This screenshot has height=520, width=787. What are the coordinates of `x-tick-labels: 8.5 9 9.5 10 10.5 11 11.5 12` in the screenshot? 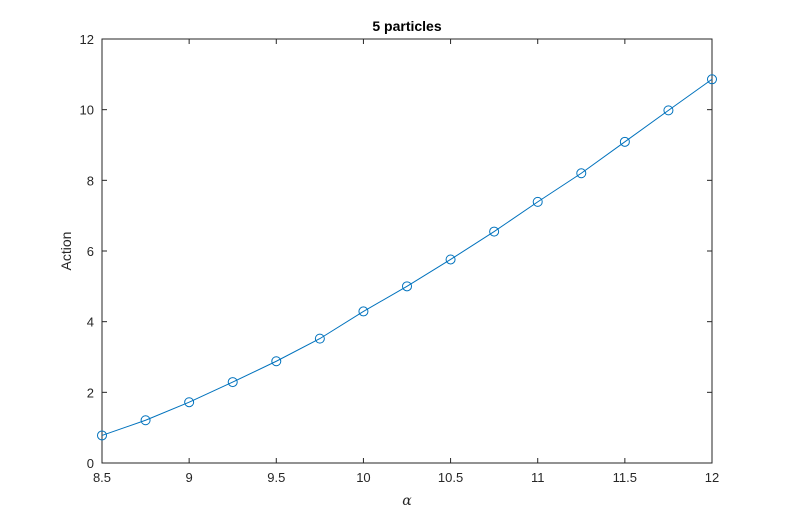 It's located at (406, 477).